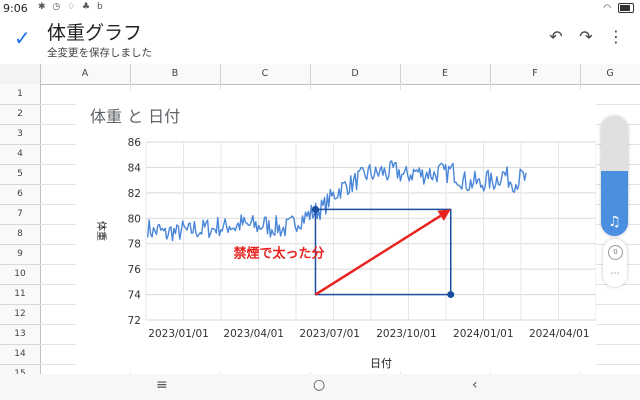 Image resolution: width=640 pixels, height=400 pixels. Describe the element at coordinates (20, 369) in the screenshot. I see `row-header-15: 15` at that location.